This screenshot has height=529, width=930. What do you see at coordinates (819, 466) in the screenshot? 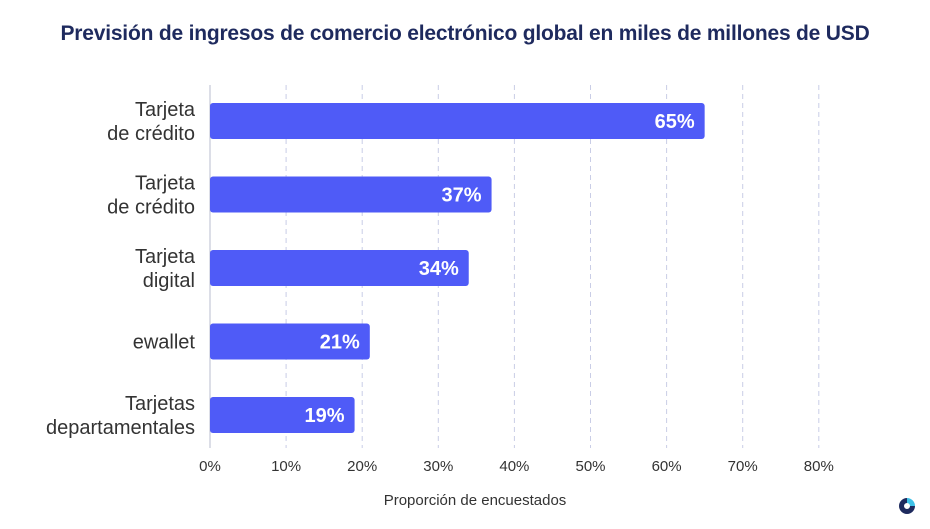
I see `x-tick-label: 80%` at bounding box center [819, 466].